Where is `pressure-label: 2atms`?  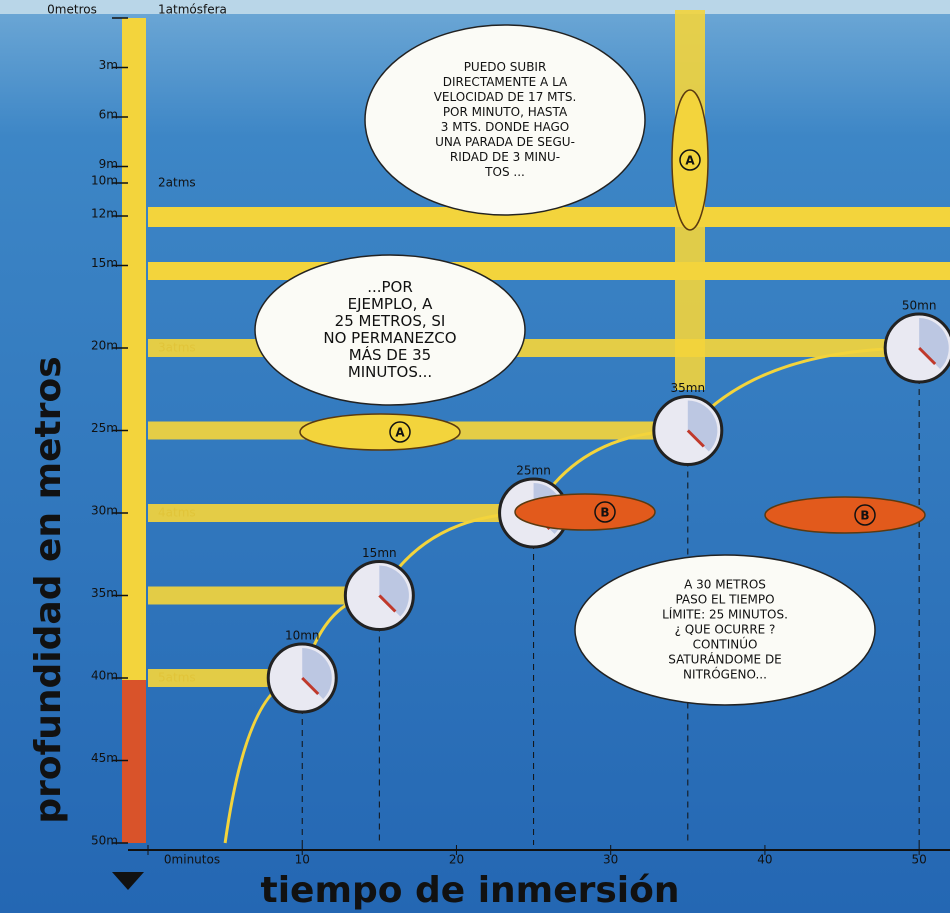
pressure-label: 2atms is located at coordinates (177, 183).